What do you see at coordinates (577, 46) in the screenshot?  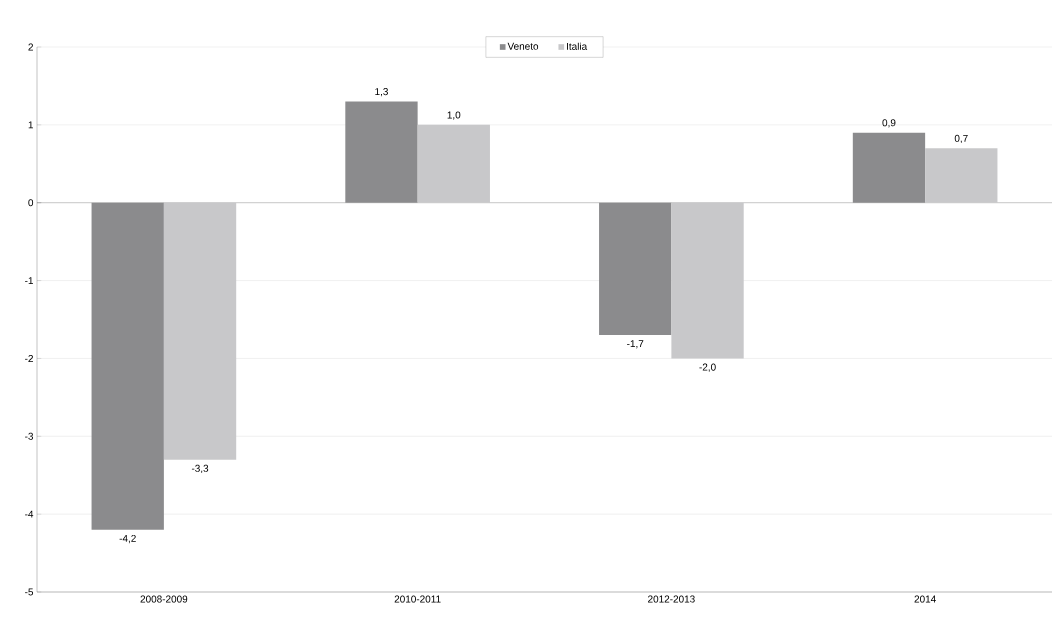 I see `legend-label: Italia` at bounding box center [577, 46].